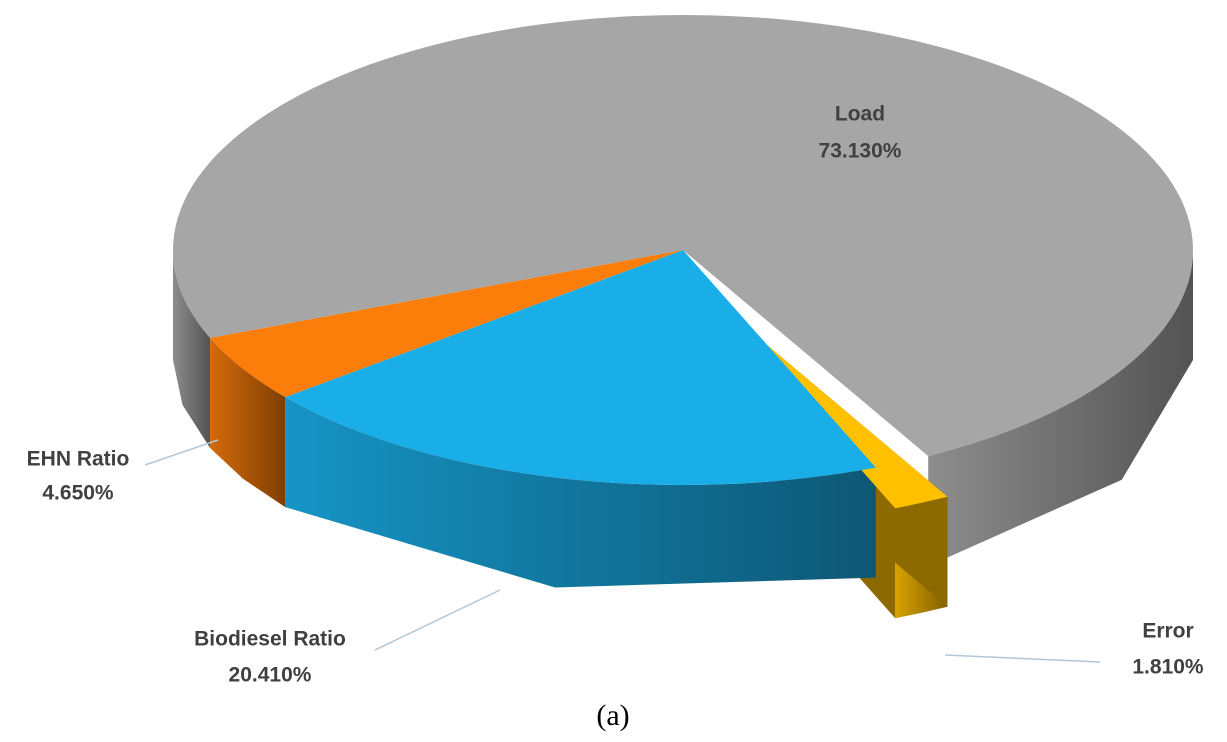 The width and height of the screenshot is (1227, 742). Describe the element at coordinates (270, 639) in the screenshot. I see `category-label: Biodiesel Ratio` at that location.